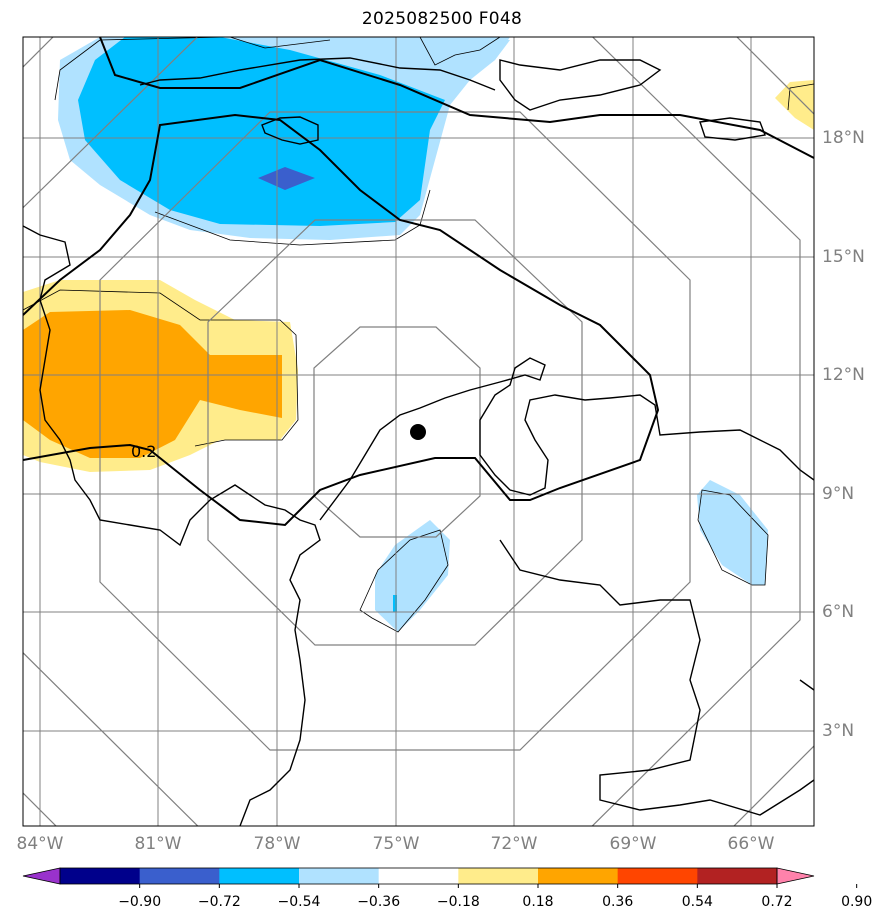 The width and height of the screenshot is (884, 924). I want to click on negative-anomaly-strong-patch, so click(286, 178).